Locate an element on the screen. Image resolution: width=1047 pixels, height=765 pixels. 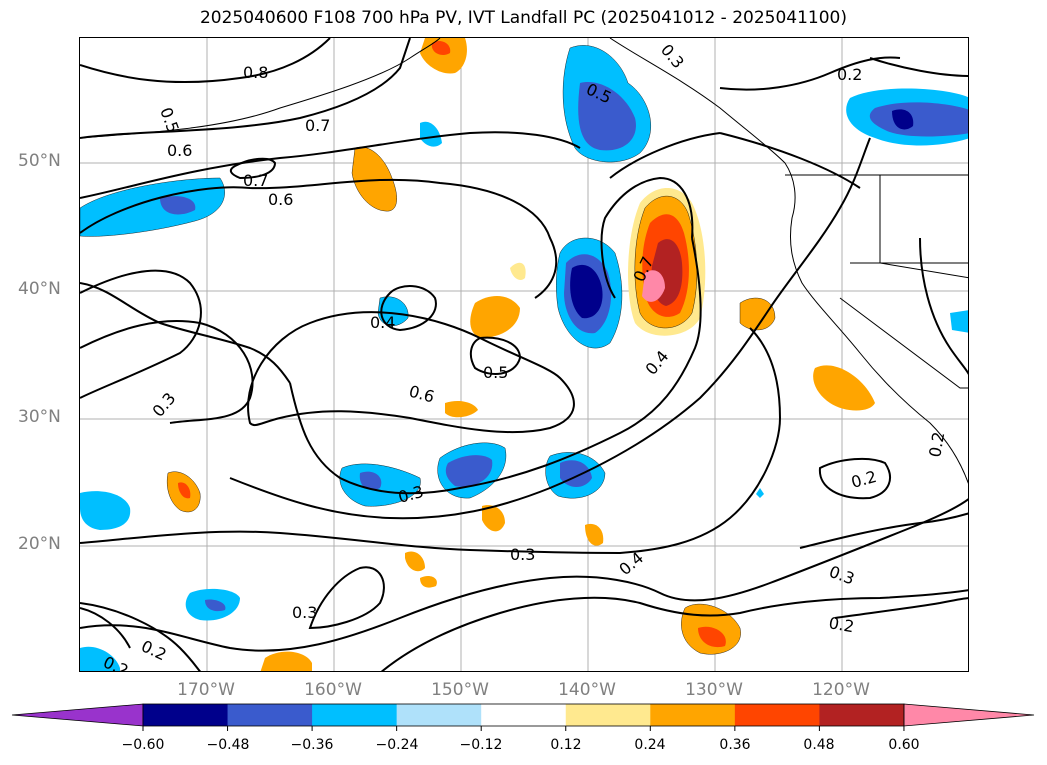
contour-label: 0.5 is located at coordinates (495, 372).